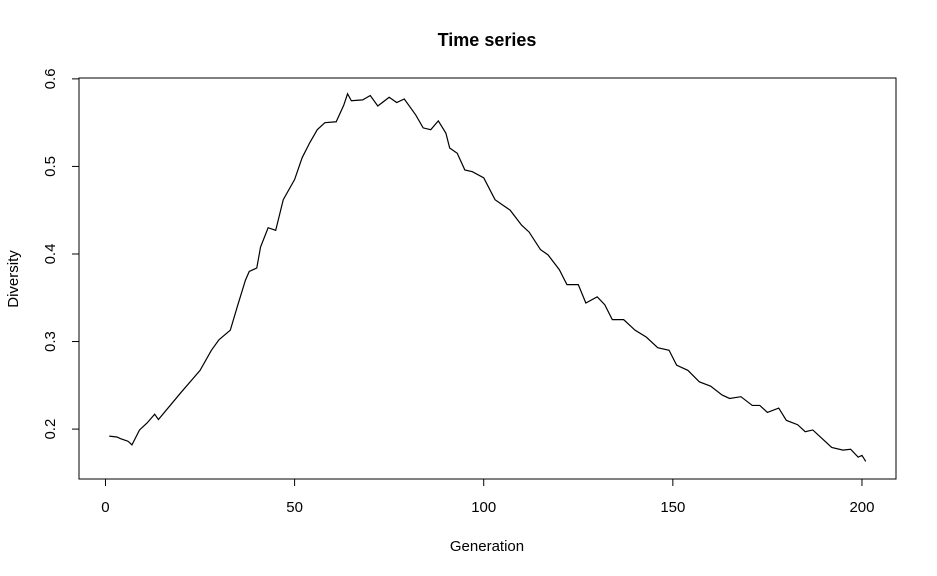 The width and height of the screenshot is (937, 576). I want to click on chart-title: Time series, so click(487, 40).